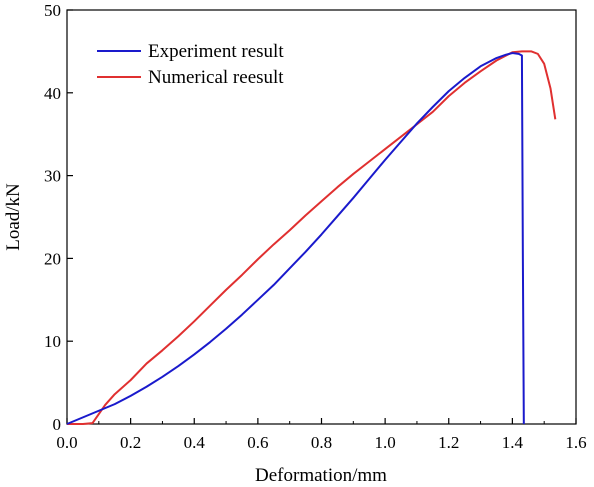 The width and height of the screenshot is (594, 487). I want to click on x-tick-label: 1.6, so click(575, 442).